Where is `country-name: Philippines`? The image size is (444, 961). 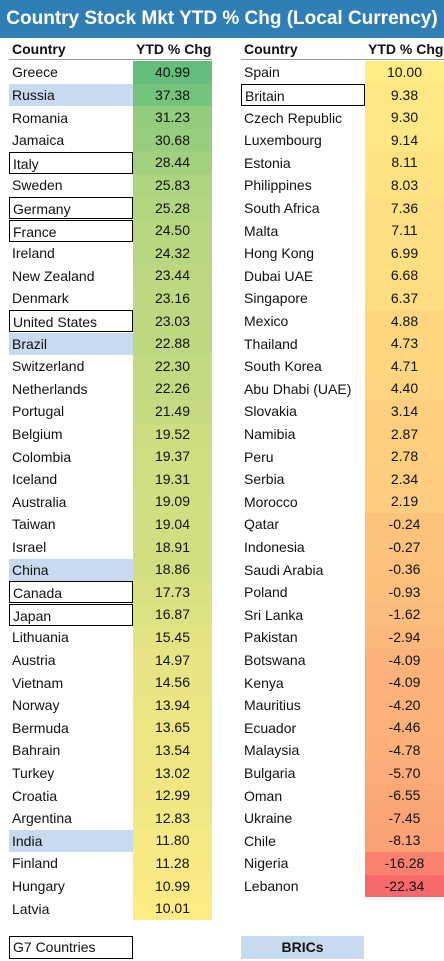 country-name: Philippines is located at coordinates (278, 185).